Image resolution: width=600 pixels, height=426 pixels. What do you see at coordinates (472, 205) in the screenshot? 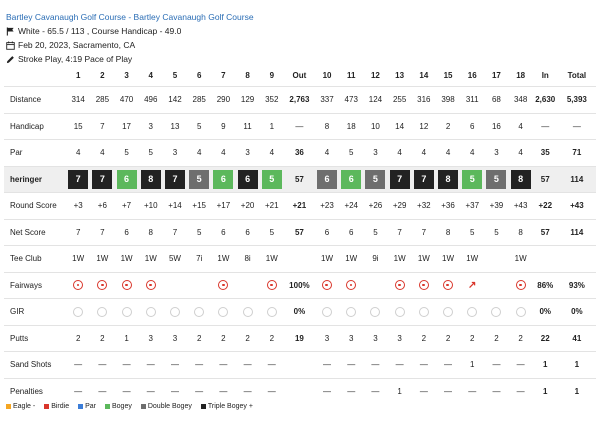
I see `score-cell: +37` at bounding box center [472, 205].